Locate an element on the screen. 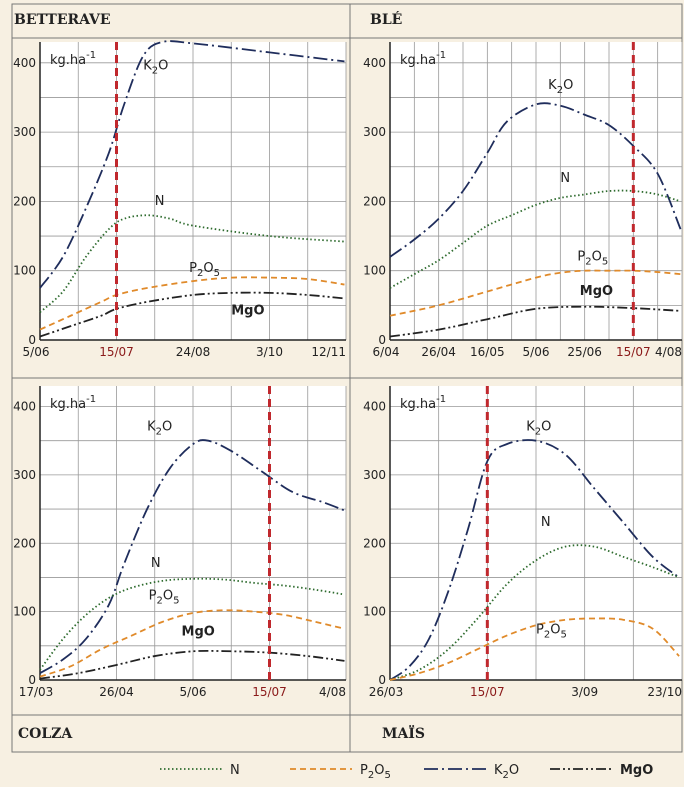  x-tick-label: 24/08 is located at coordinates (193, 352).